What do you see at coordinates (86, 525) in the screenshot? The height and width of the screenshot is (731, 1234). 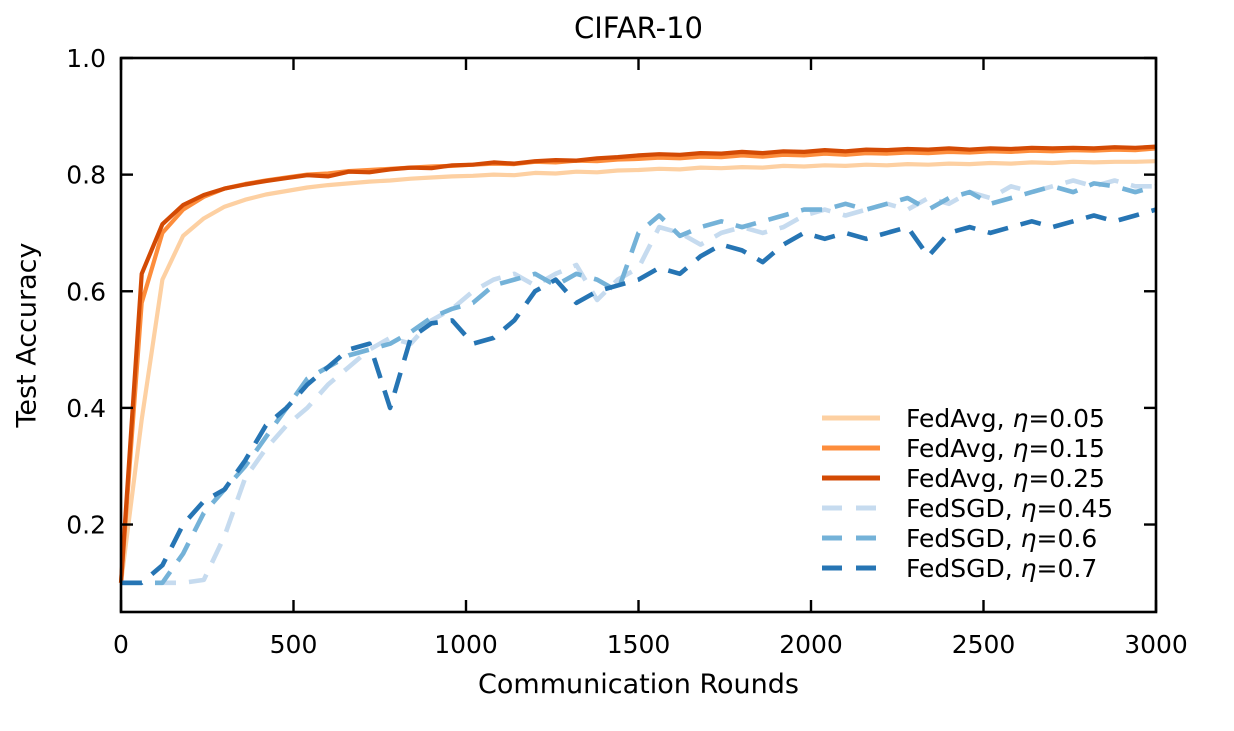 I see `y-tick-label: 0.2` at bounding box center [86, 525].